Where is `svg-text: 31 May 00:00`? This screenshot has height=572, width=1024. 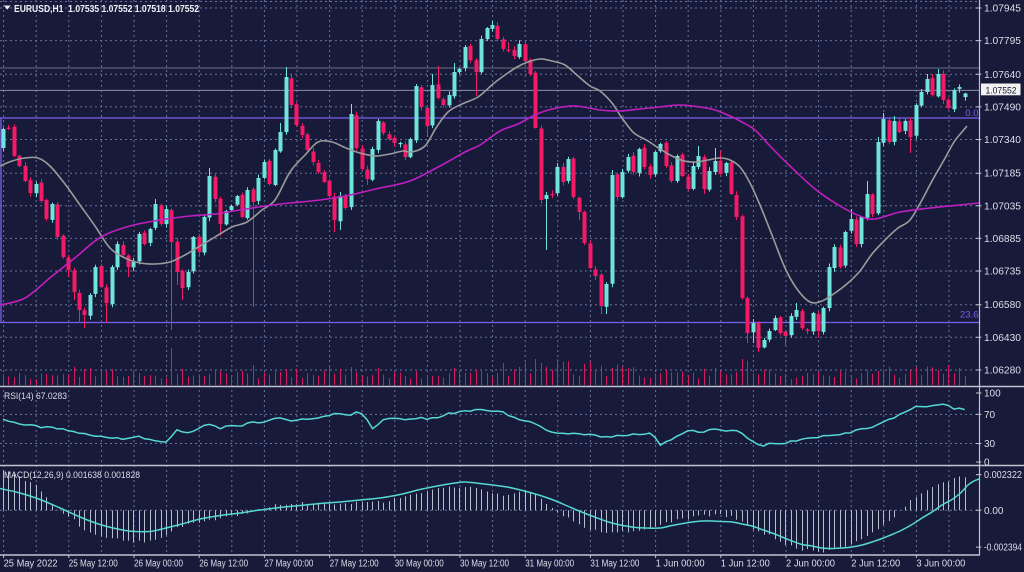 svg-text: 31 May 00:00 is located at coordinates (549, 564).